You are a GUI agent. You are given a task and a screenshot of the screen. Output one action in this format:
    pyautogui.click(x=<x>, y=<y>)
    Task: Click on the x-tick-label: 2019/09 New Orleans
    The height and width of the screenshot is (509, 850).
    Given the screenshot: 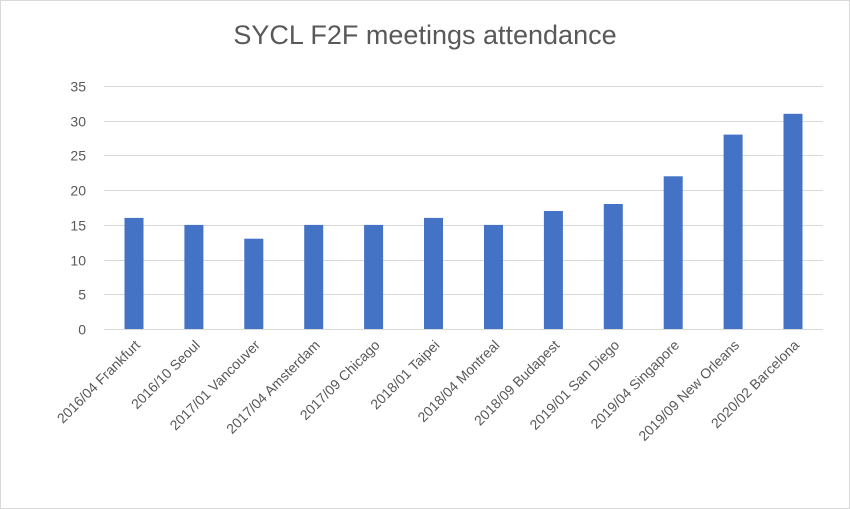 What is the action you would take?
    pyautogui.click(x=688, y=390)
    